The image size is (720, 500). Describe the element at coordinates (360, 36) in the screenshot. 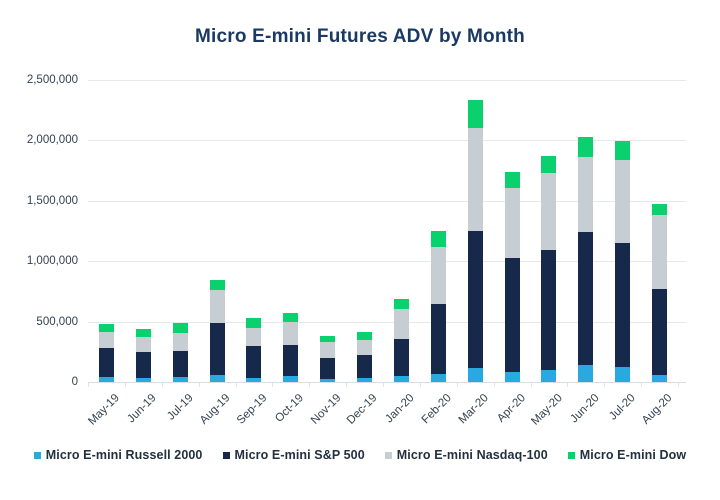

I see `chart-title: Micro E-mini Futures ADV by Month` at that location.